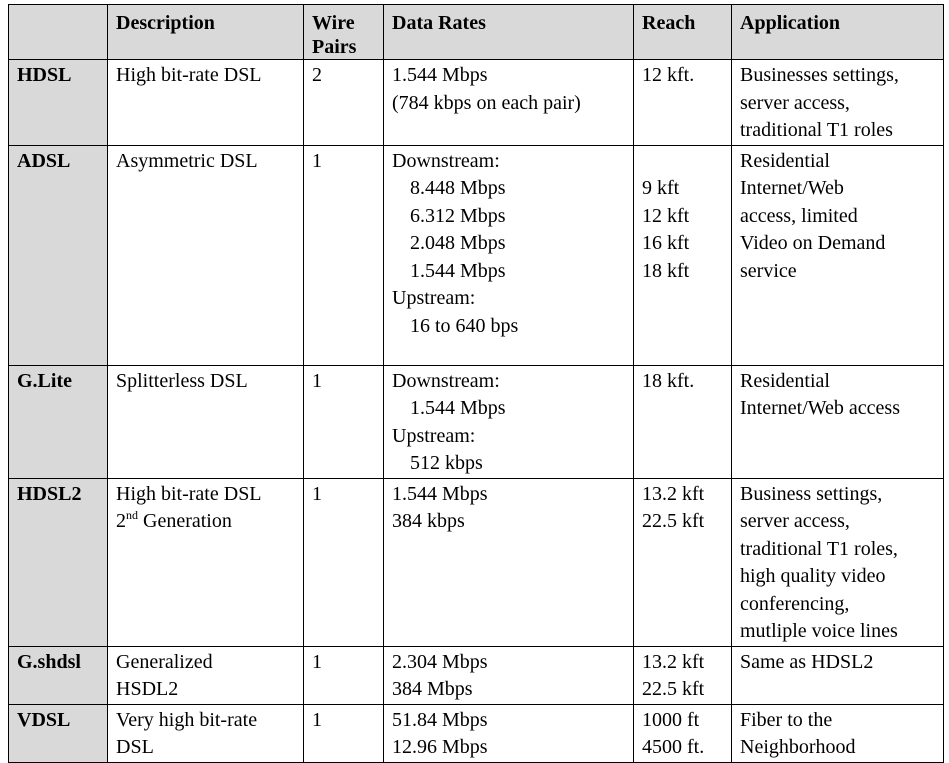 The width and height of the screenshot is (949, 763). What do you see at coordinates (661, 188) in the screenshot?
I see `reach-line: 9 kft` at bounding box center [661, 188].